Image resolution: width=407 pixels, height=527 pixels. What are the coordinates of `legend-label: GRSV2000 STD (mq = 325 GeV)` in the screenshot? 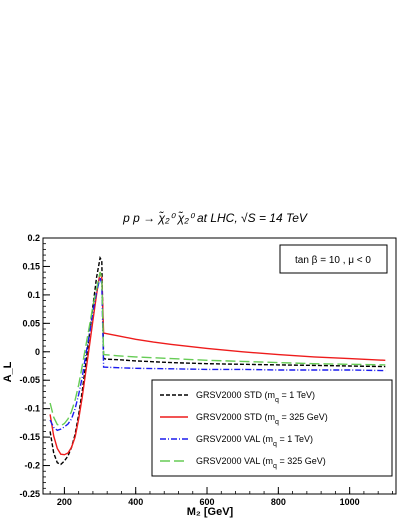 It's located at (262, 419).